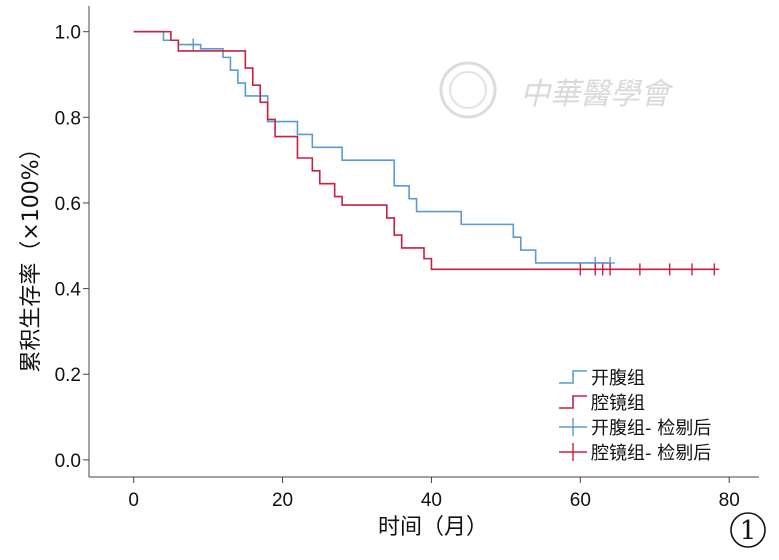  What do you see at coordinates (68, 375) in the screenshot?
I see `y-tick-label: 0.2` at bounding box center [68, 375].